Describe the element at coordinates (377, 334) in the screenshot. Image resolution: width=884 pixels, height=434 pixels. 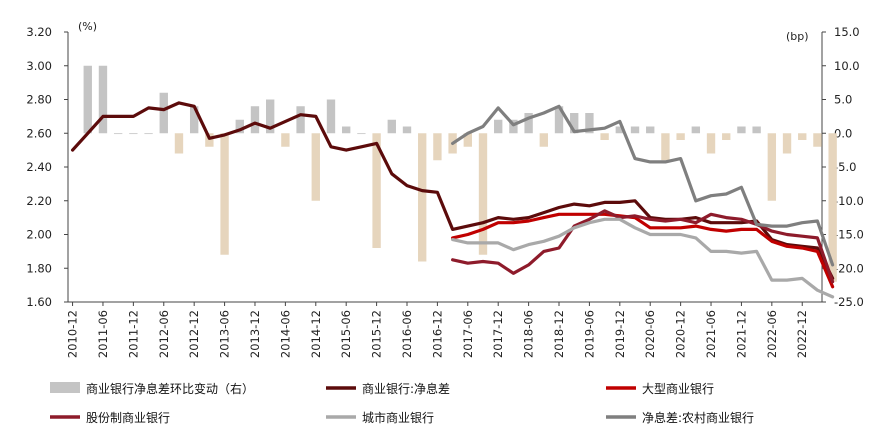
I see `x-tick-label: 2015-12` at that location.